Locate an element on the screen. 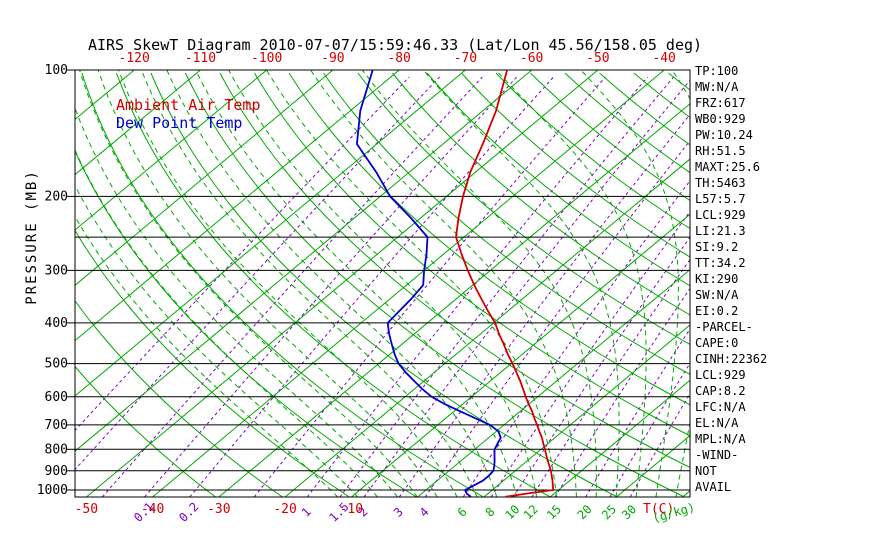 The height and width of the screenshot is (560, 870). svg-text: 10 is located at coordinates (512, 512).